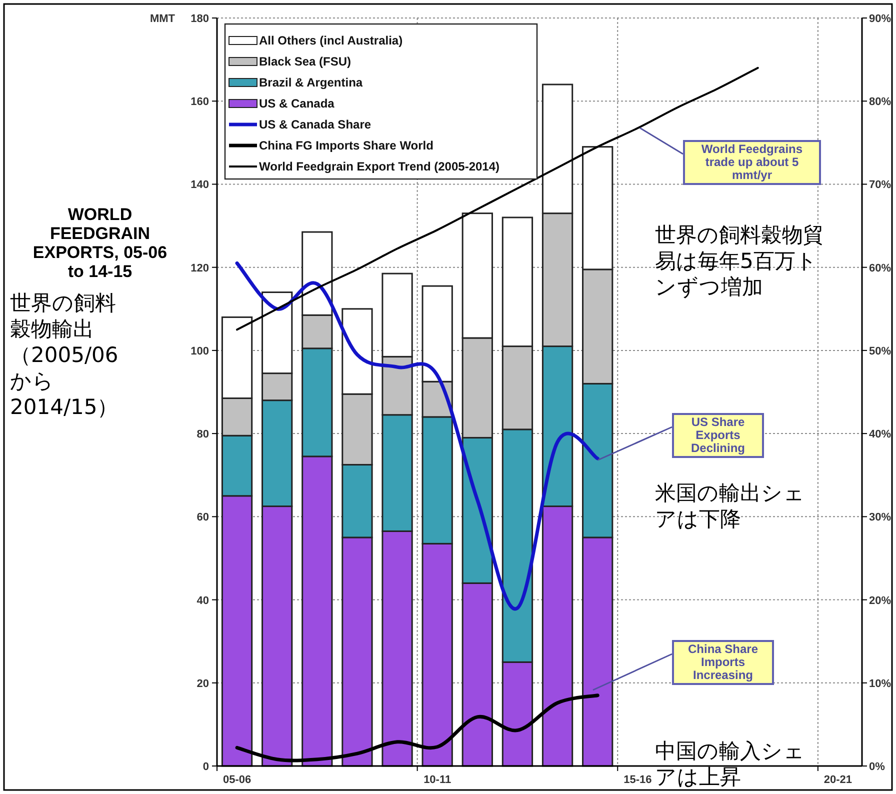 Image resolution: width=896 pixels, height=794 pixels. Describe the element at coordinates (202, 518) in the screenshot. I see `y-tick-label: 60` at that location.